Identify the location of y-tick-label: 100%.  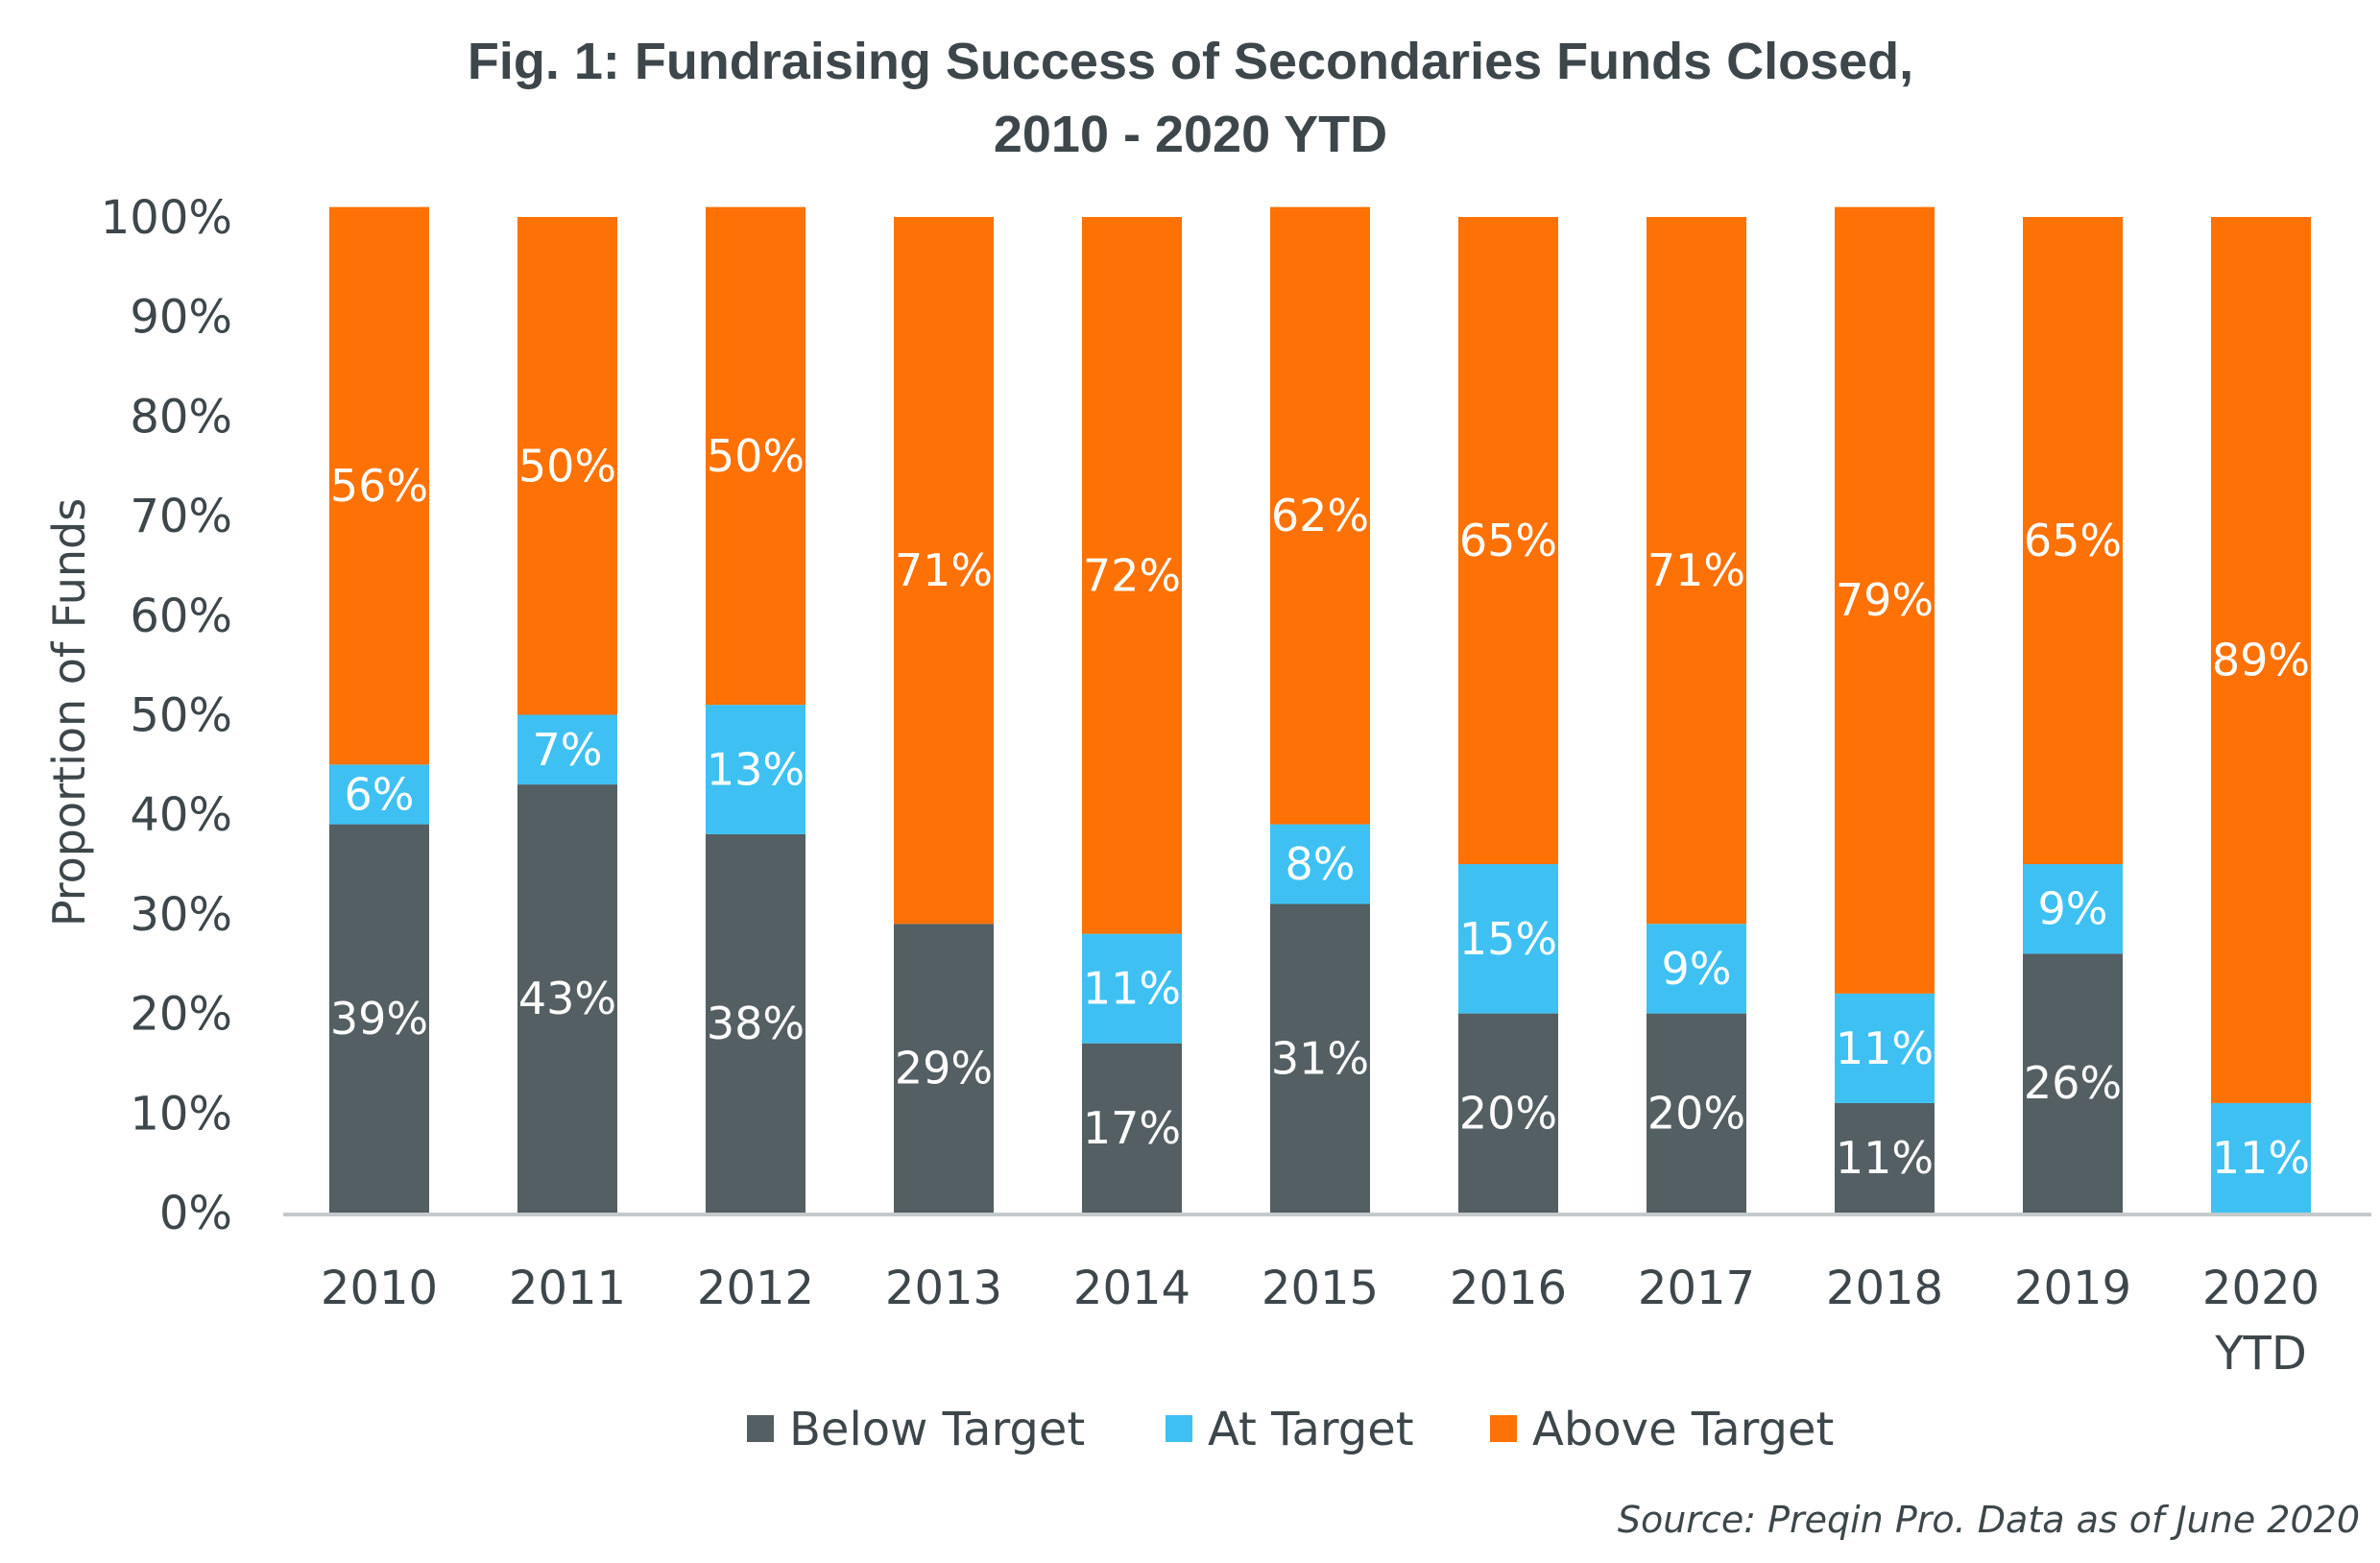
(166, 218).